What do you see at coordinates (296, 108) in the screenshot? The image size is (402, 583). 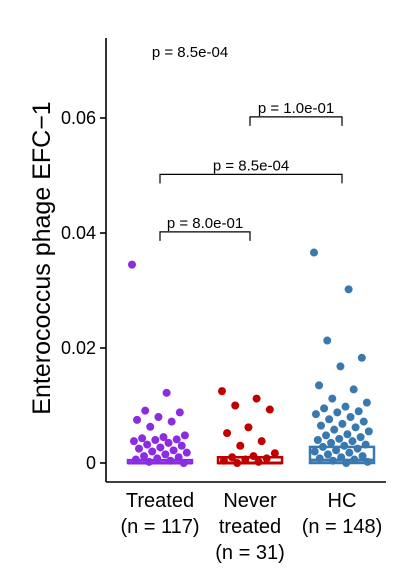 I see `comparison-p-value: p = 1.0e-01` at bounding box center [296, 108].